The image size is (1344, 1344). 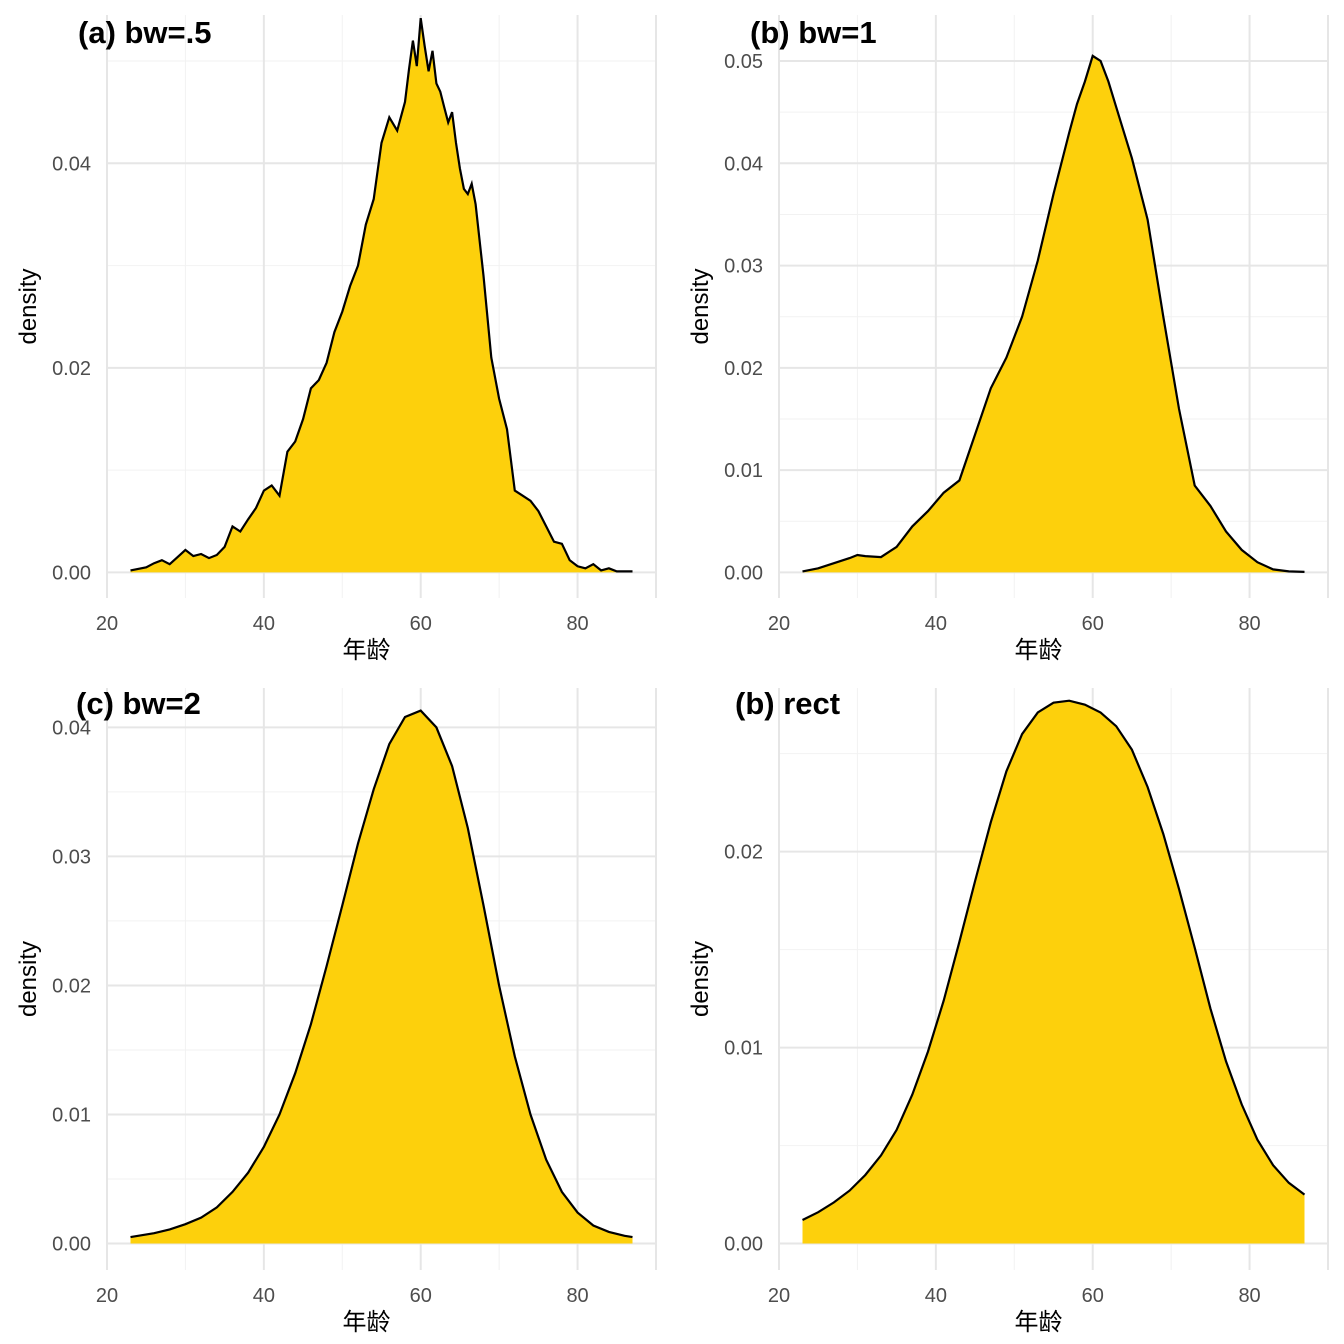 I want to click on panel-title: (b) rect, so click(x=787, y=703).